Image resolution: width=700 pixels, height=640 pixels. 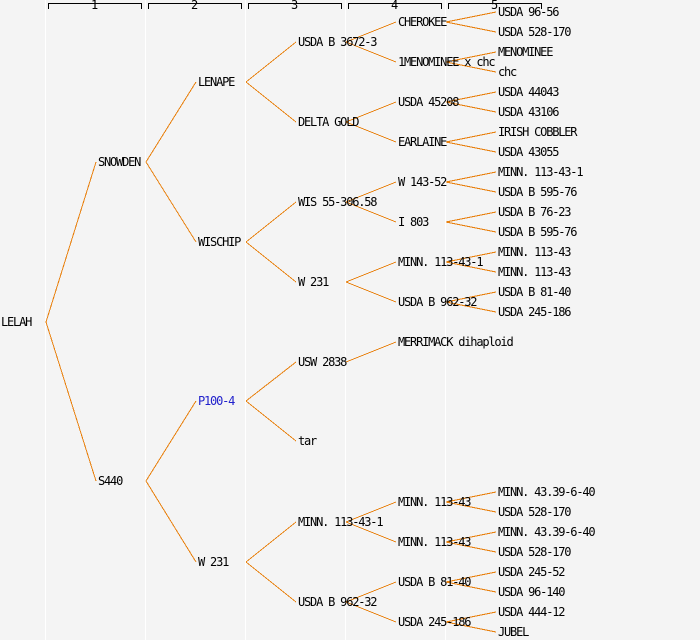 I want to click on tree-node-label: USDA 44043, so click(x=528, y=92).